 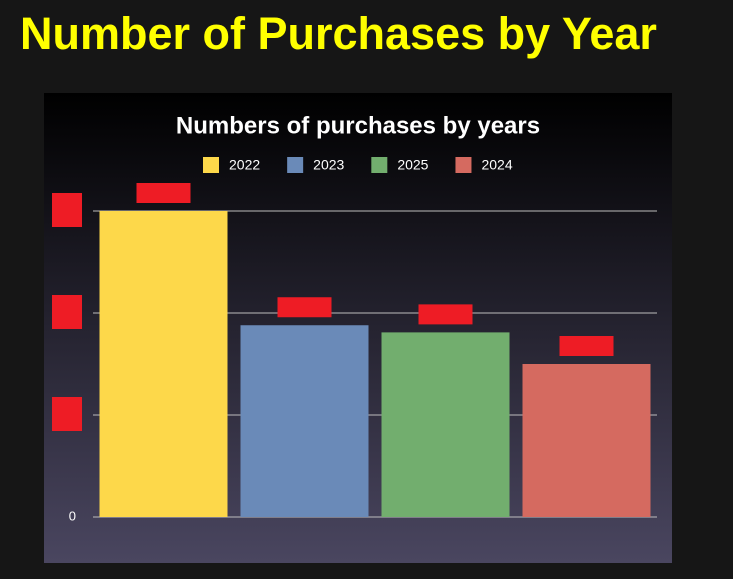 I want to click on legend-label: 2022, so click(x=244, y=165).